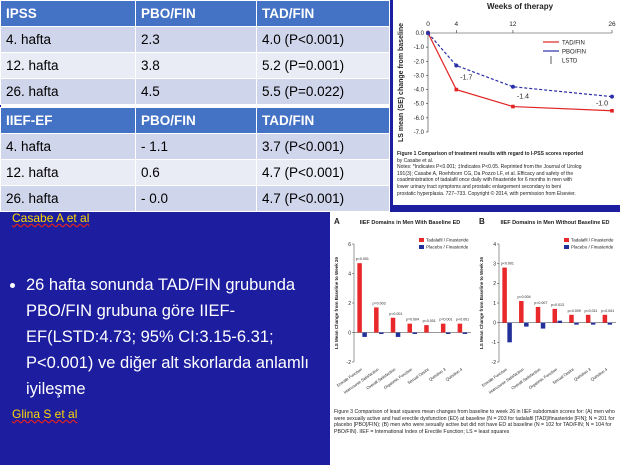  I want to click on y-tick-label: 6, so click(349, 245).